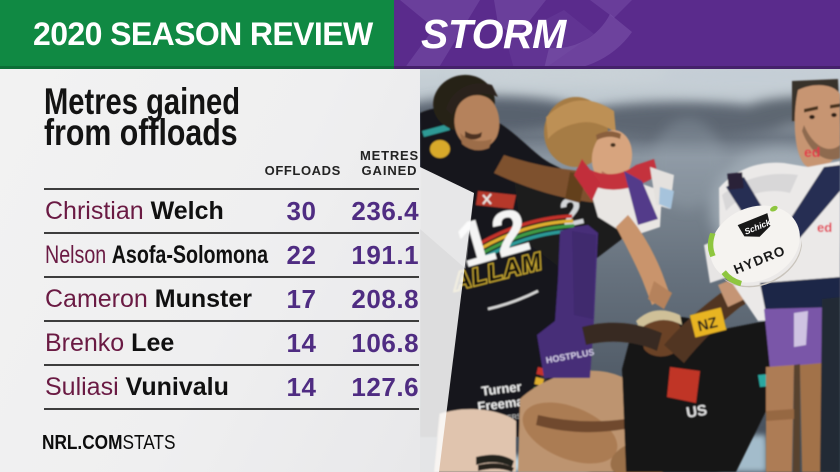 The image size is (840, 472). Describe the element at coordinates (502, 389) in the screenshot. I see `svg-text: Turner` at that location.